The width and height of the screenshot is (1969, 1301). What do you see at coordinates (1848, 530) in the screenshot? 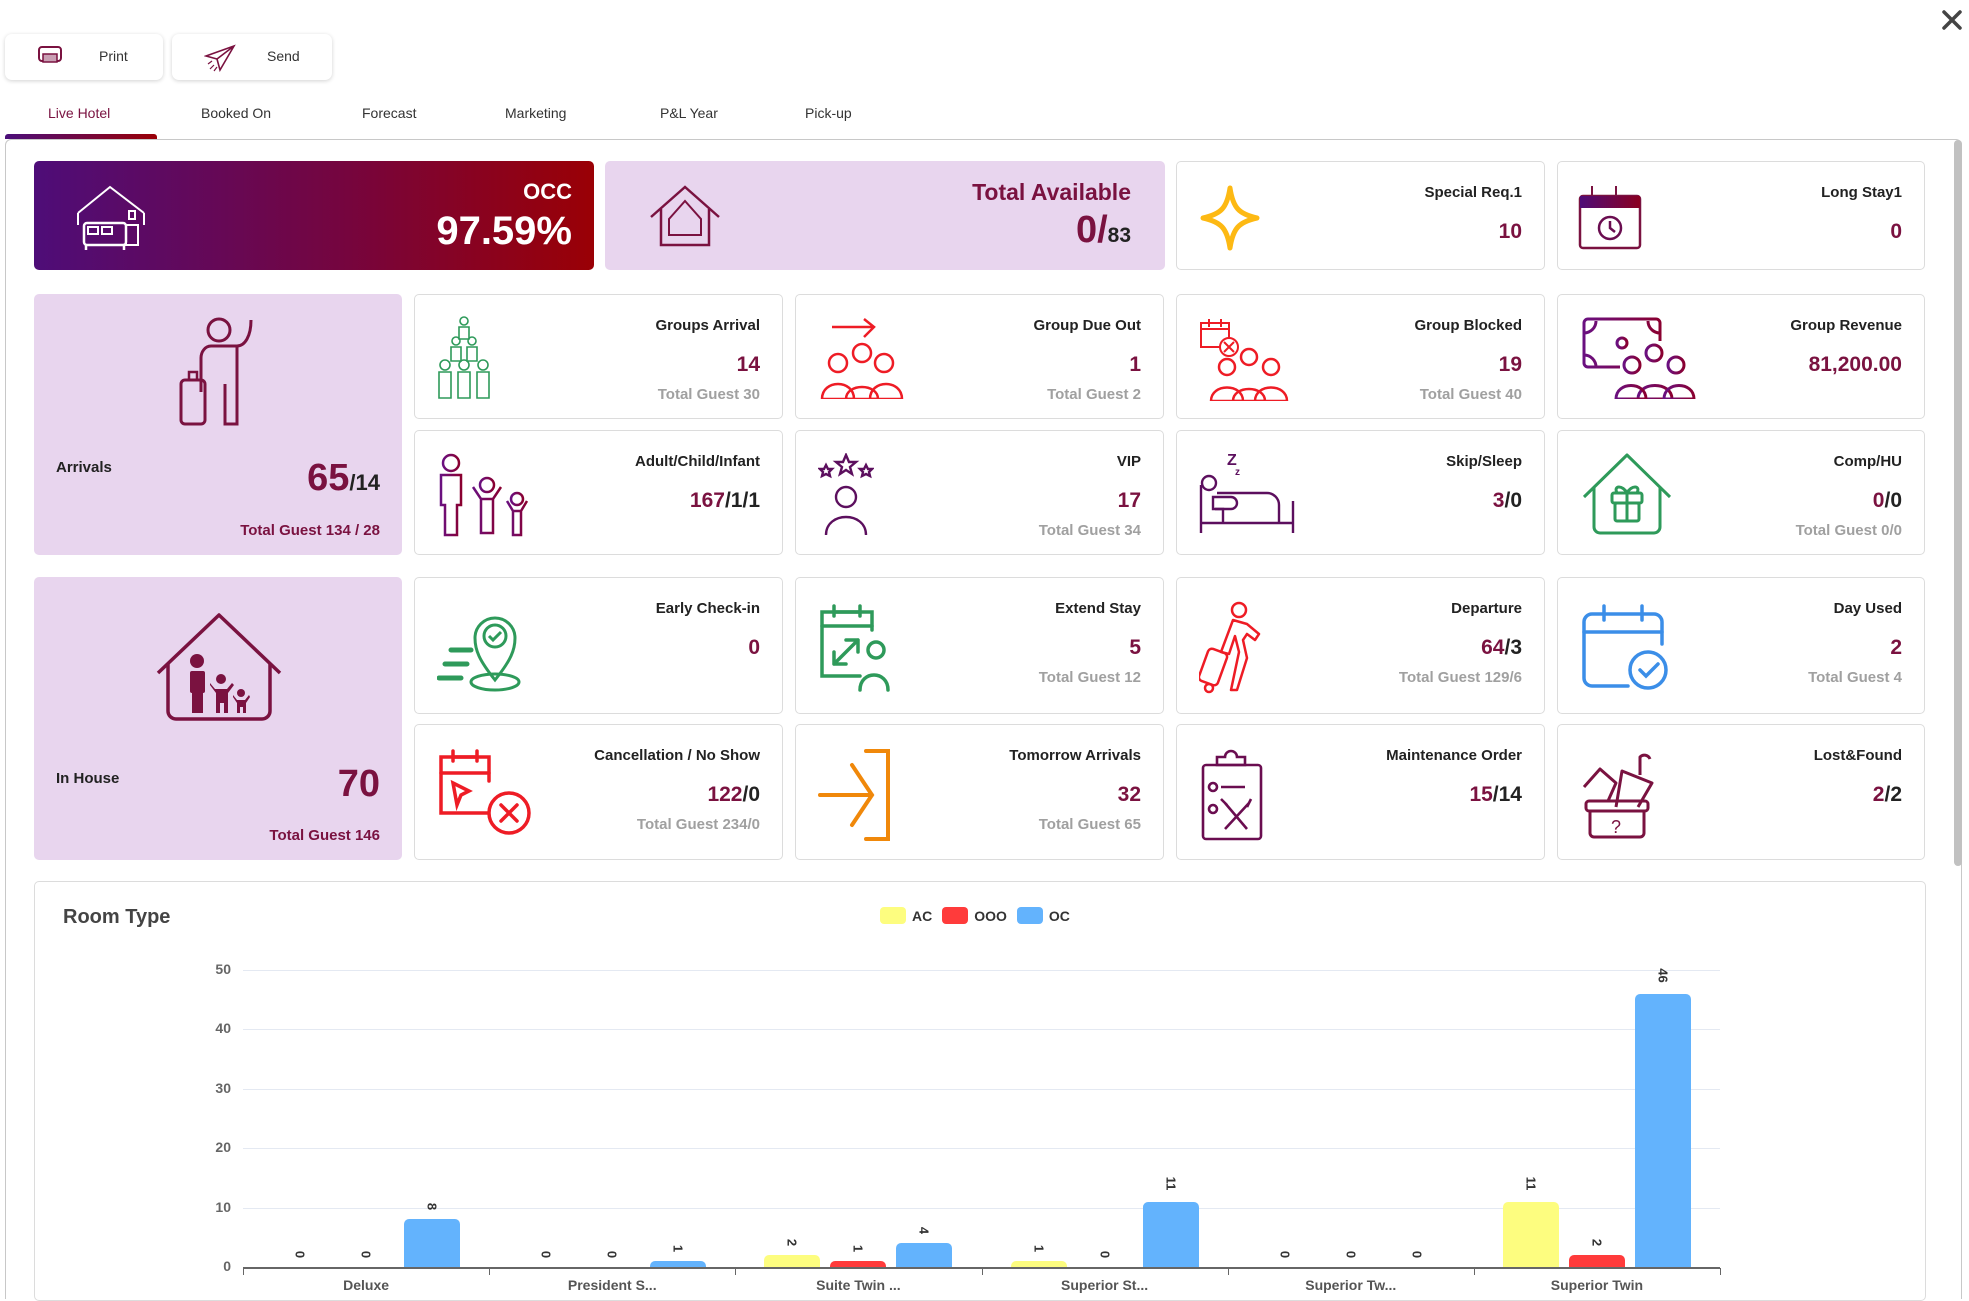
I see `comp-hu-sub: Total Guest 0/0` at bounding box center [1848, 530].